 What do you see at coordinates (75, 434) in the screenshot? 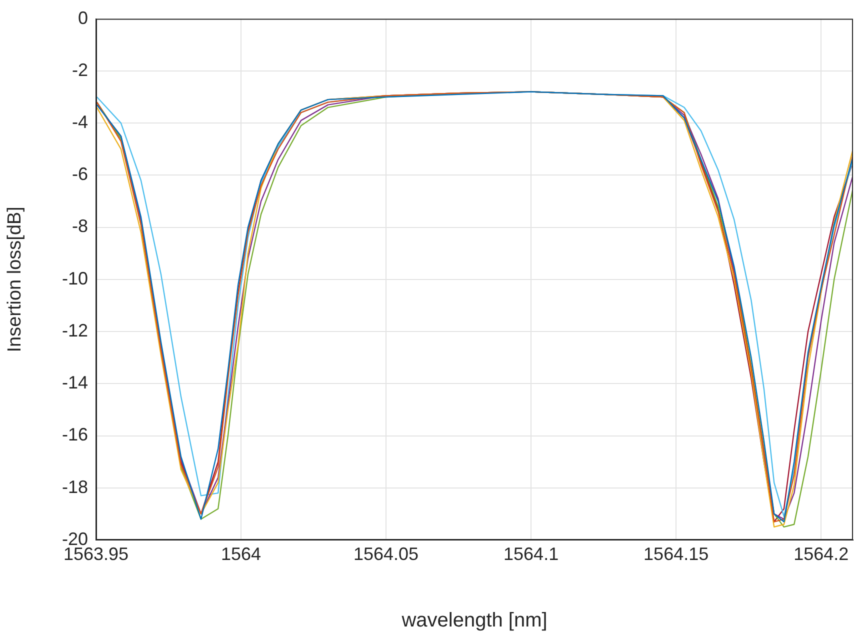
I see `y-tick-label: -16` at bounding box center [75, 434].